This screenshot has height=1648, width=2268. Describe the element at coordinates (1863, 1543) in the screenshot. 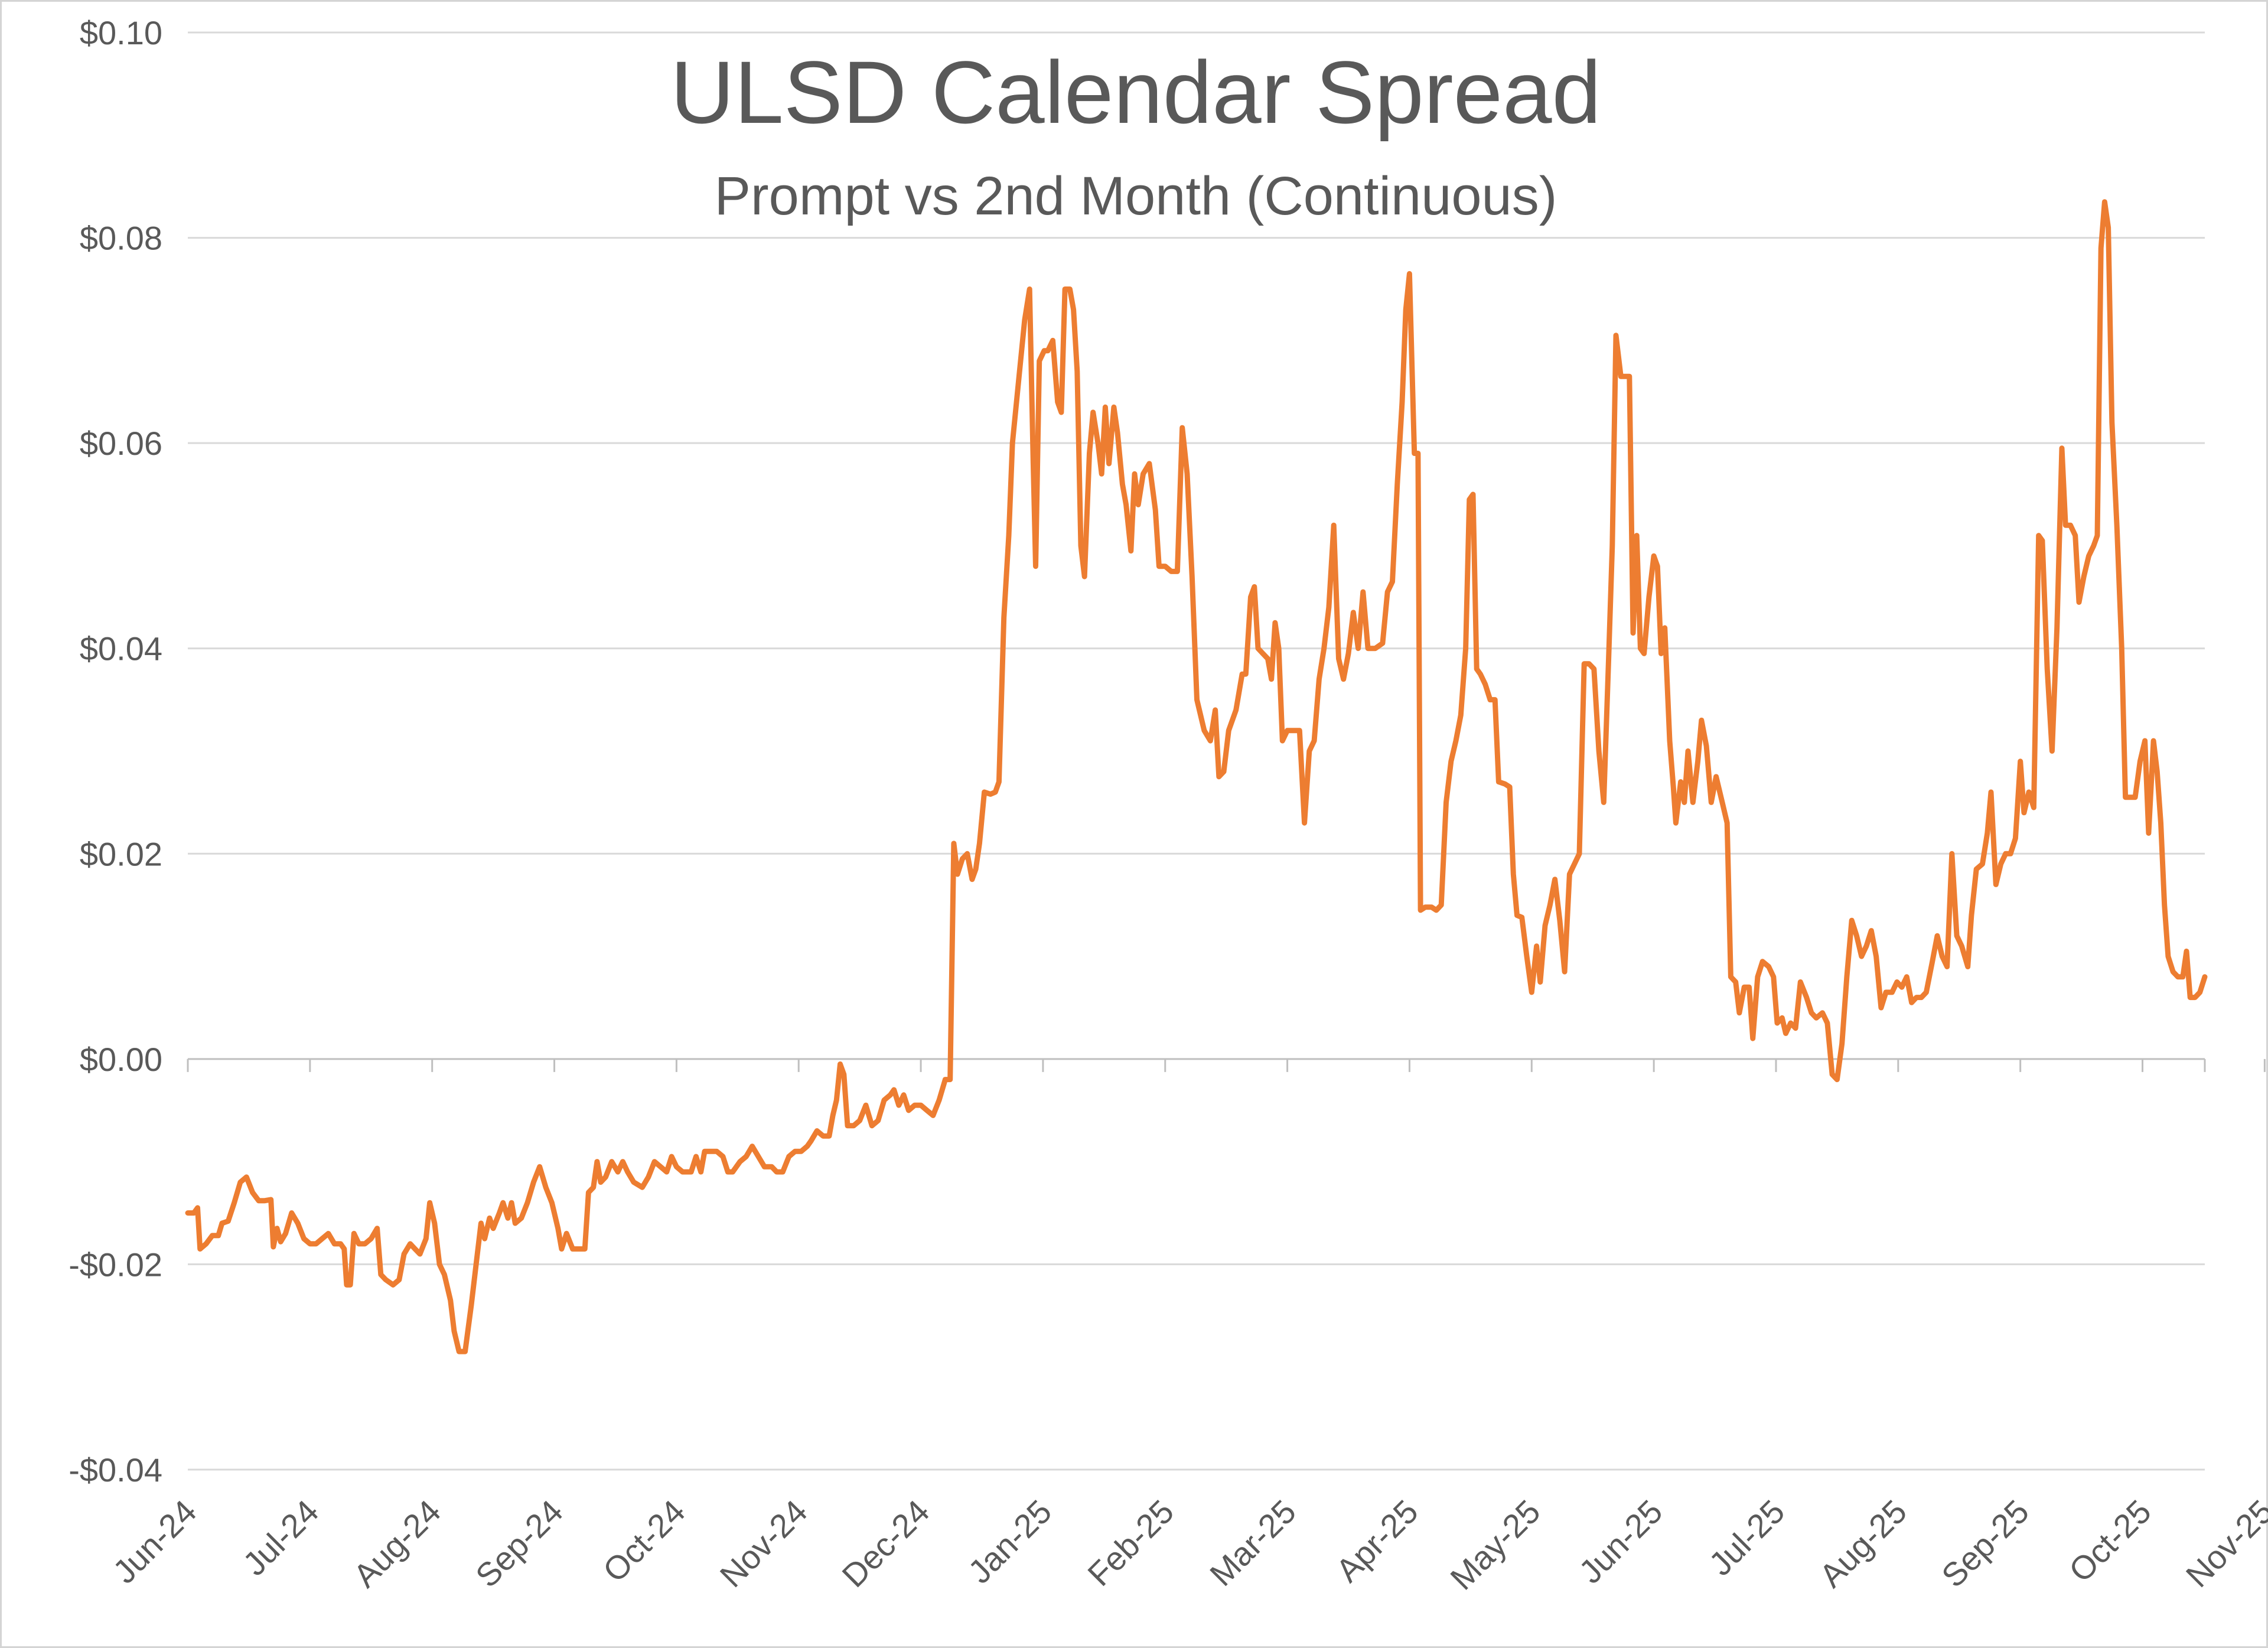

I see `x-tick-label: Aug-25` at that location.